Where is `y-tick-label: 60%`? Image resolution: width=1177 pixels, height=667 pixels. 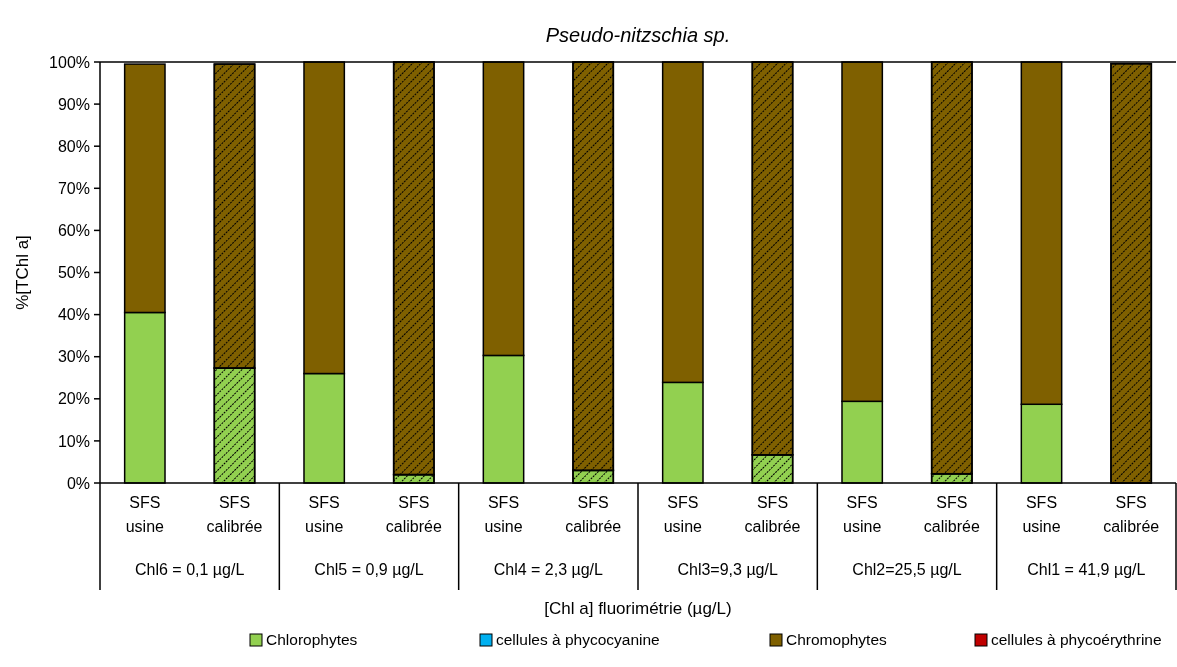
y-tick-label: 60% is located at coordinates (73, 230).